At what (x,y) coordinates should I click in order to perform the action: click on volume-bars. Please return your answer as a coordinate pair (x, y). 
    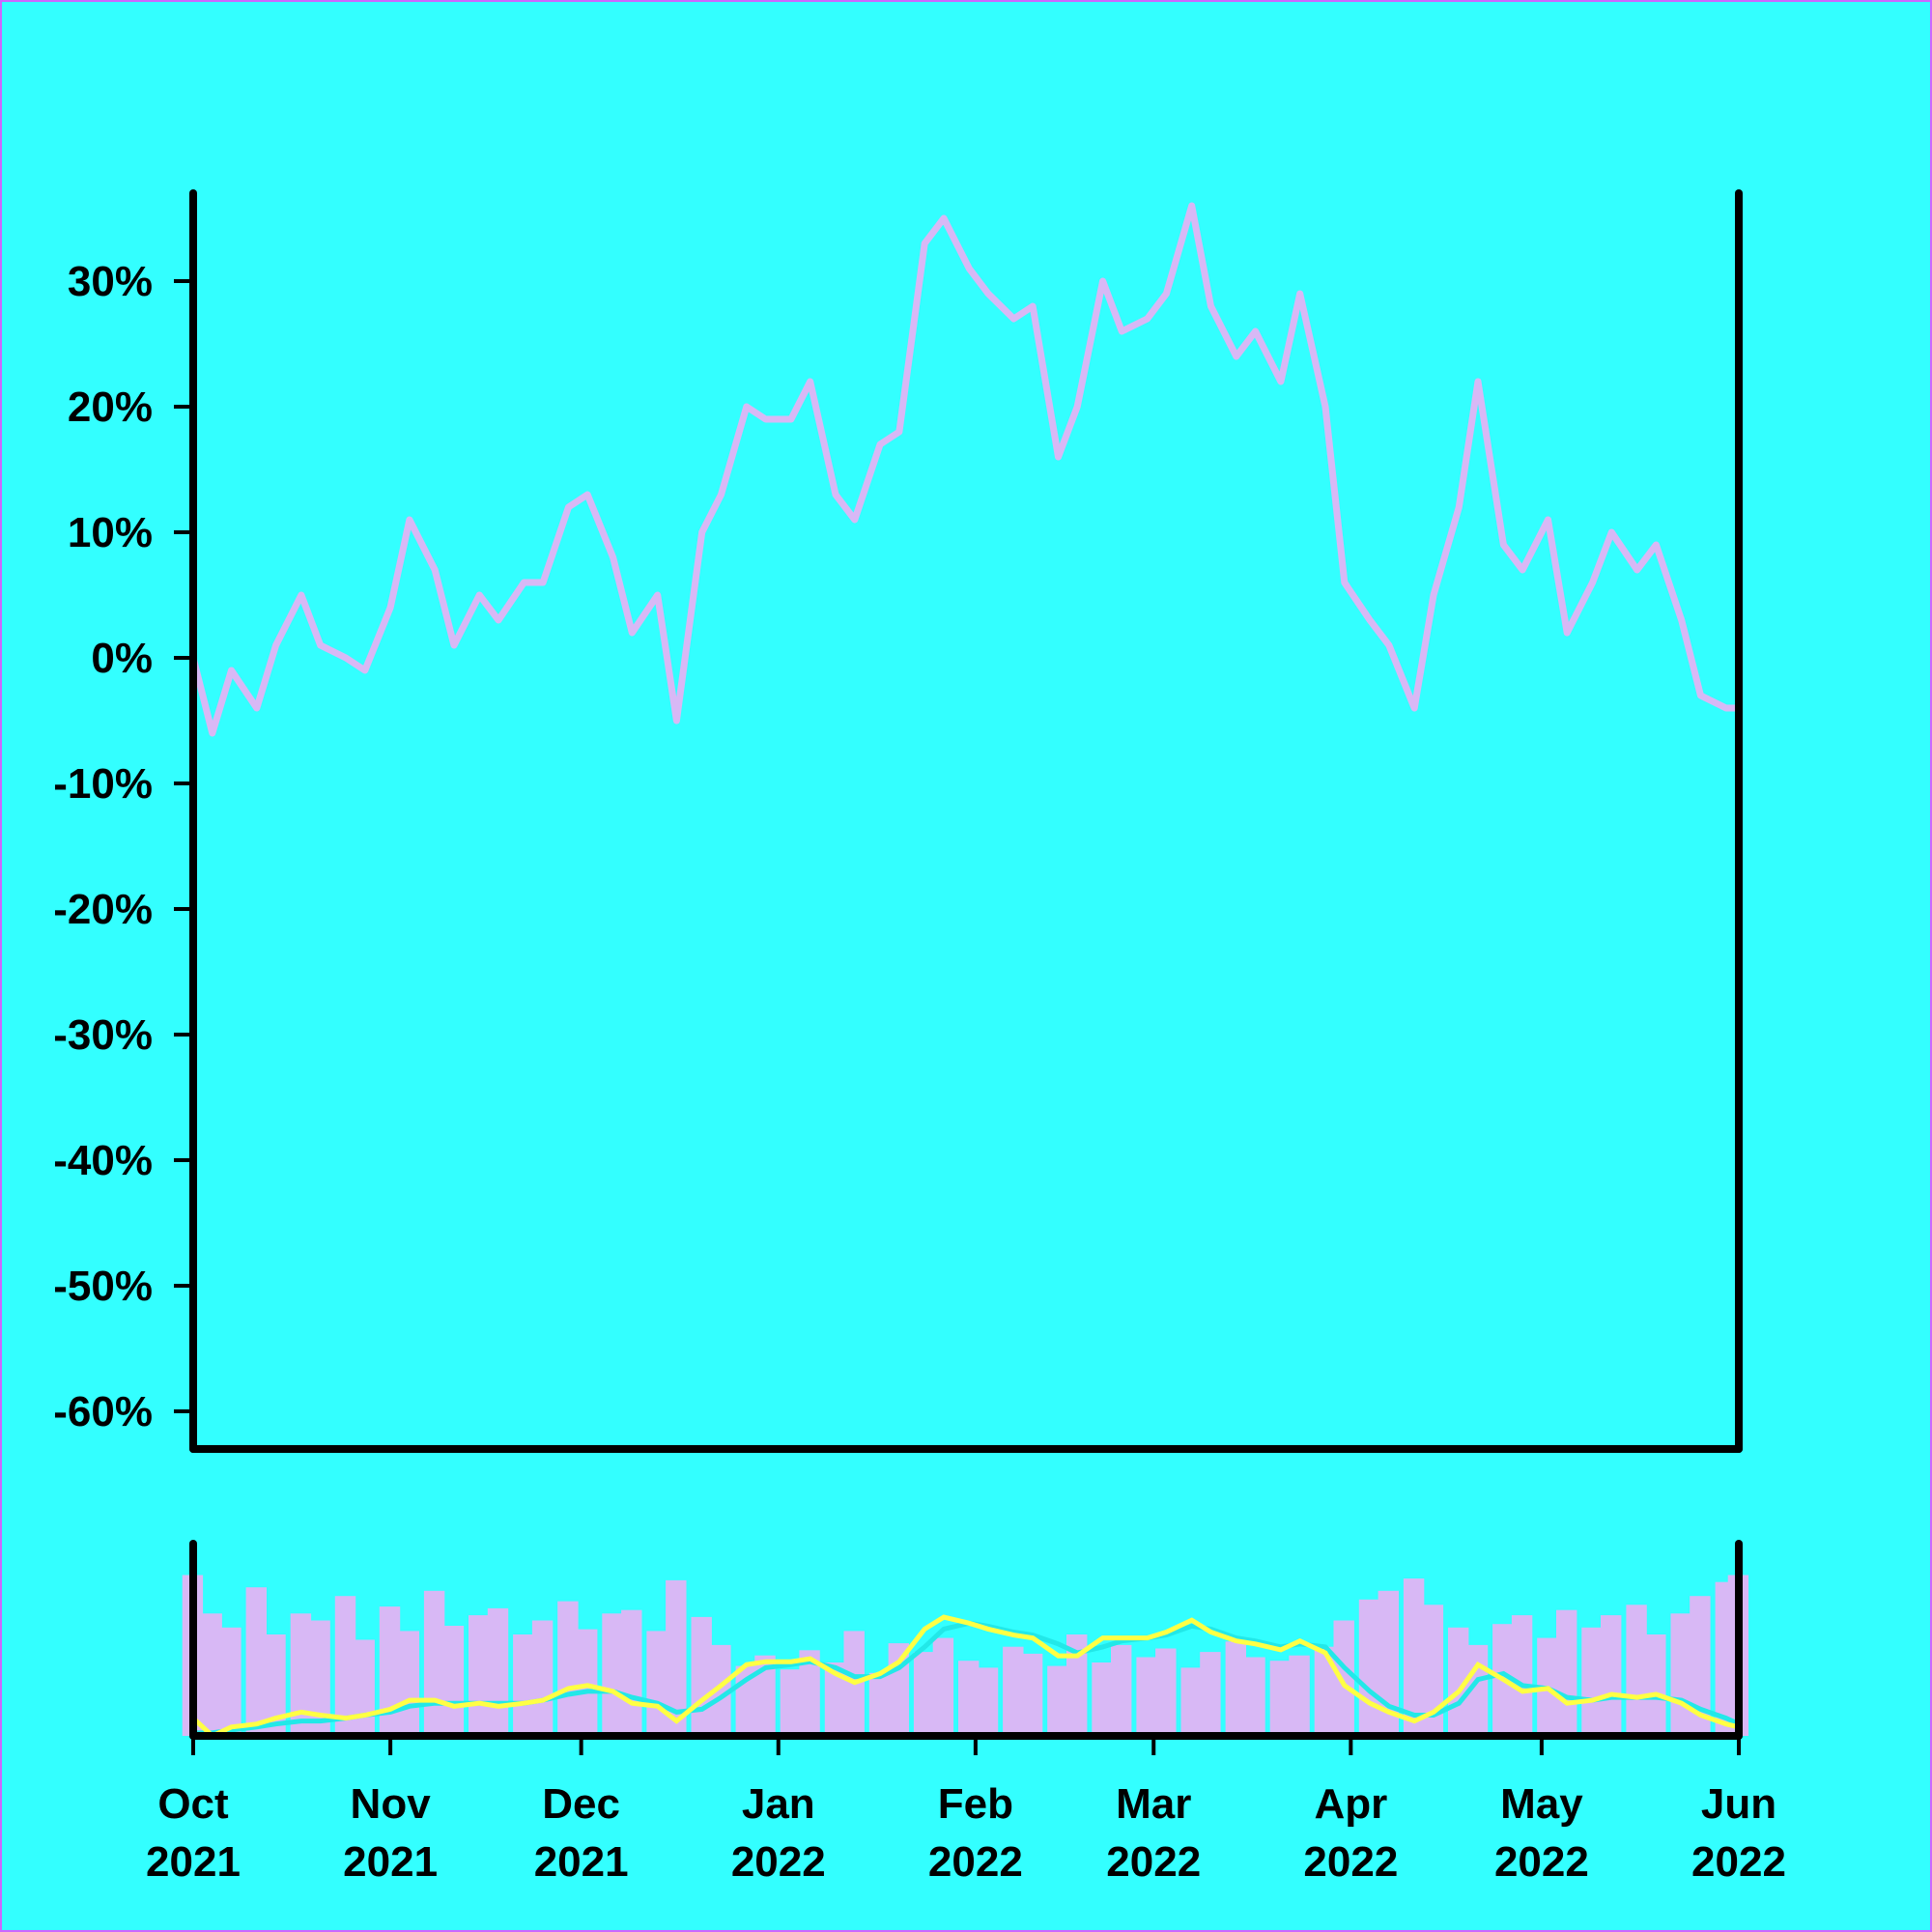
    Looking at the image, I should click on (965, 1656).